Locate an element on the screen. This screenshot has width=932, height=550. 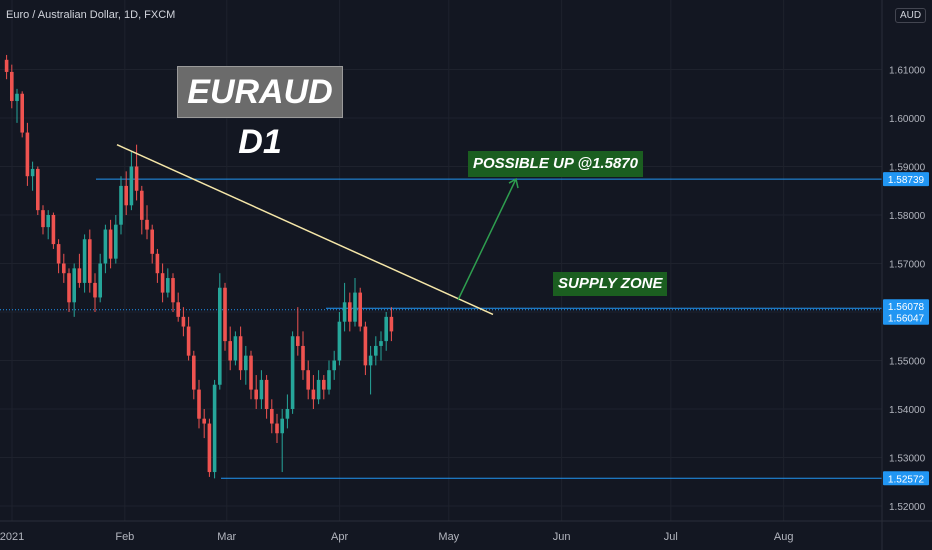
y-tick-label: 1.54000 is located at coordinates (907, 410).